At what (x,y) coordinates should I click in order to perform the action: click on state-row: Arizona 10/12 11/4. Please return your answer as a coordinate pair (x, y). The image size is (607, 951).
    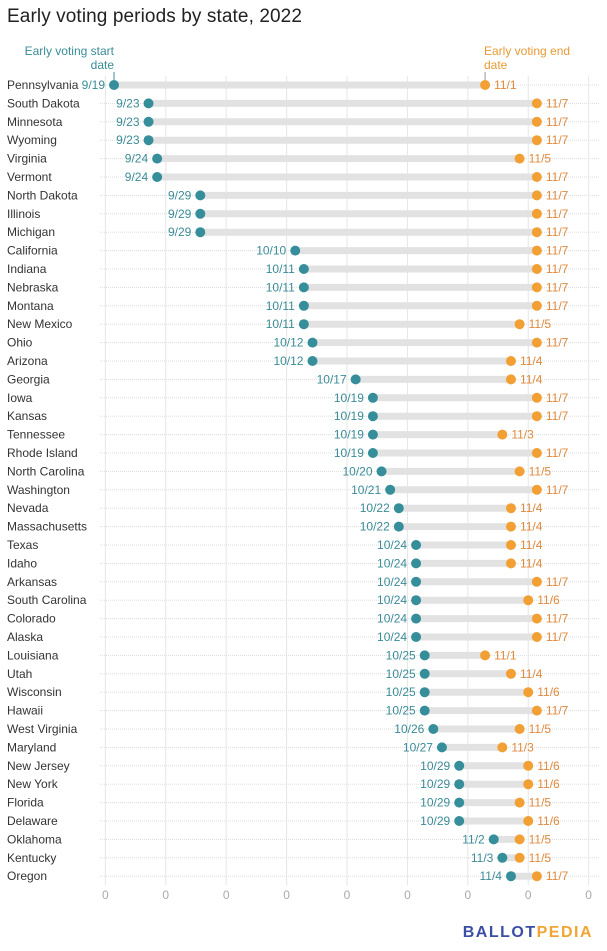
    Looking at the image, I should click on (275, 361).